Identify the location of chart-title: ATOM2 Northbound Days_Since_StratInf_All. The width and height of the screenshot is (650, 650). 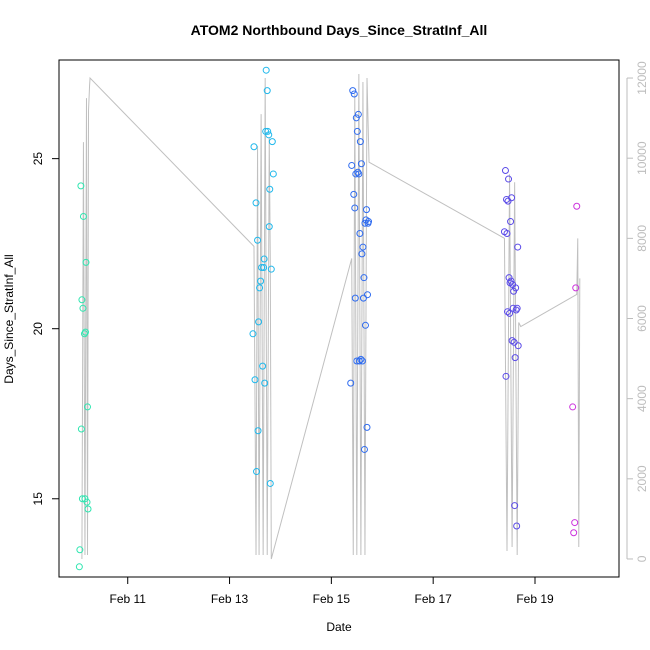
(339, 30).